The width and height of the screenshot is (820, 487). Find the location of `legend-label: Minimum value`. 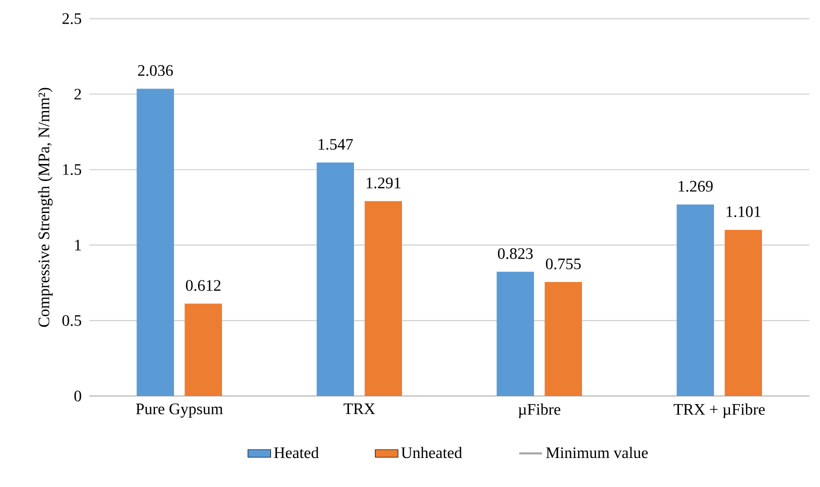

legend-label: Minimum value is located at coordinates (597, 452).